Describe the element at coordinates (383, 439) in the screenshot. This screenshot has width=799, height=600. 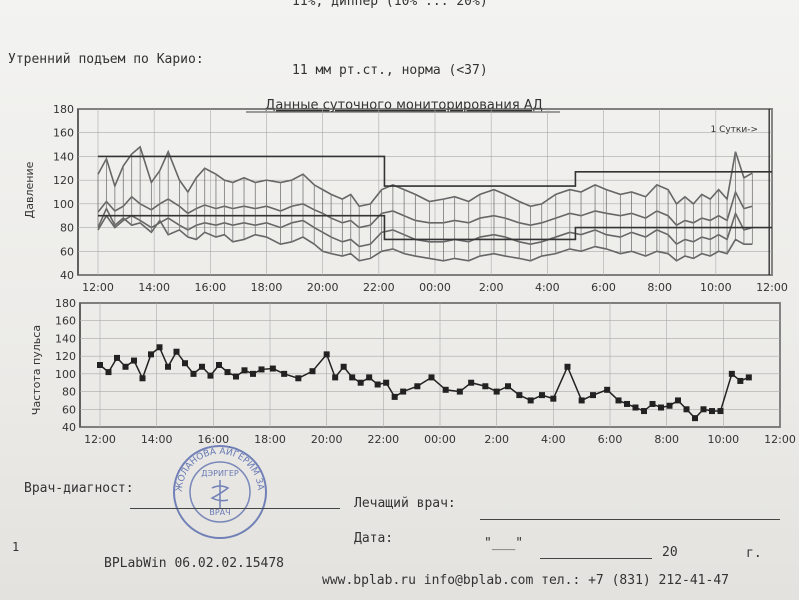
I see `pulse-xtick: 22:00` at that location.